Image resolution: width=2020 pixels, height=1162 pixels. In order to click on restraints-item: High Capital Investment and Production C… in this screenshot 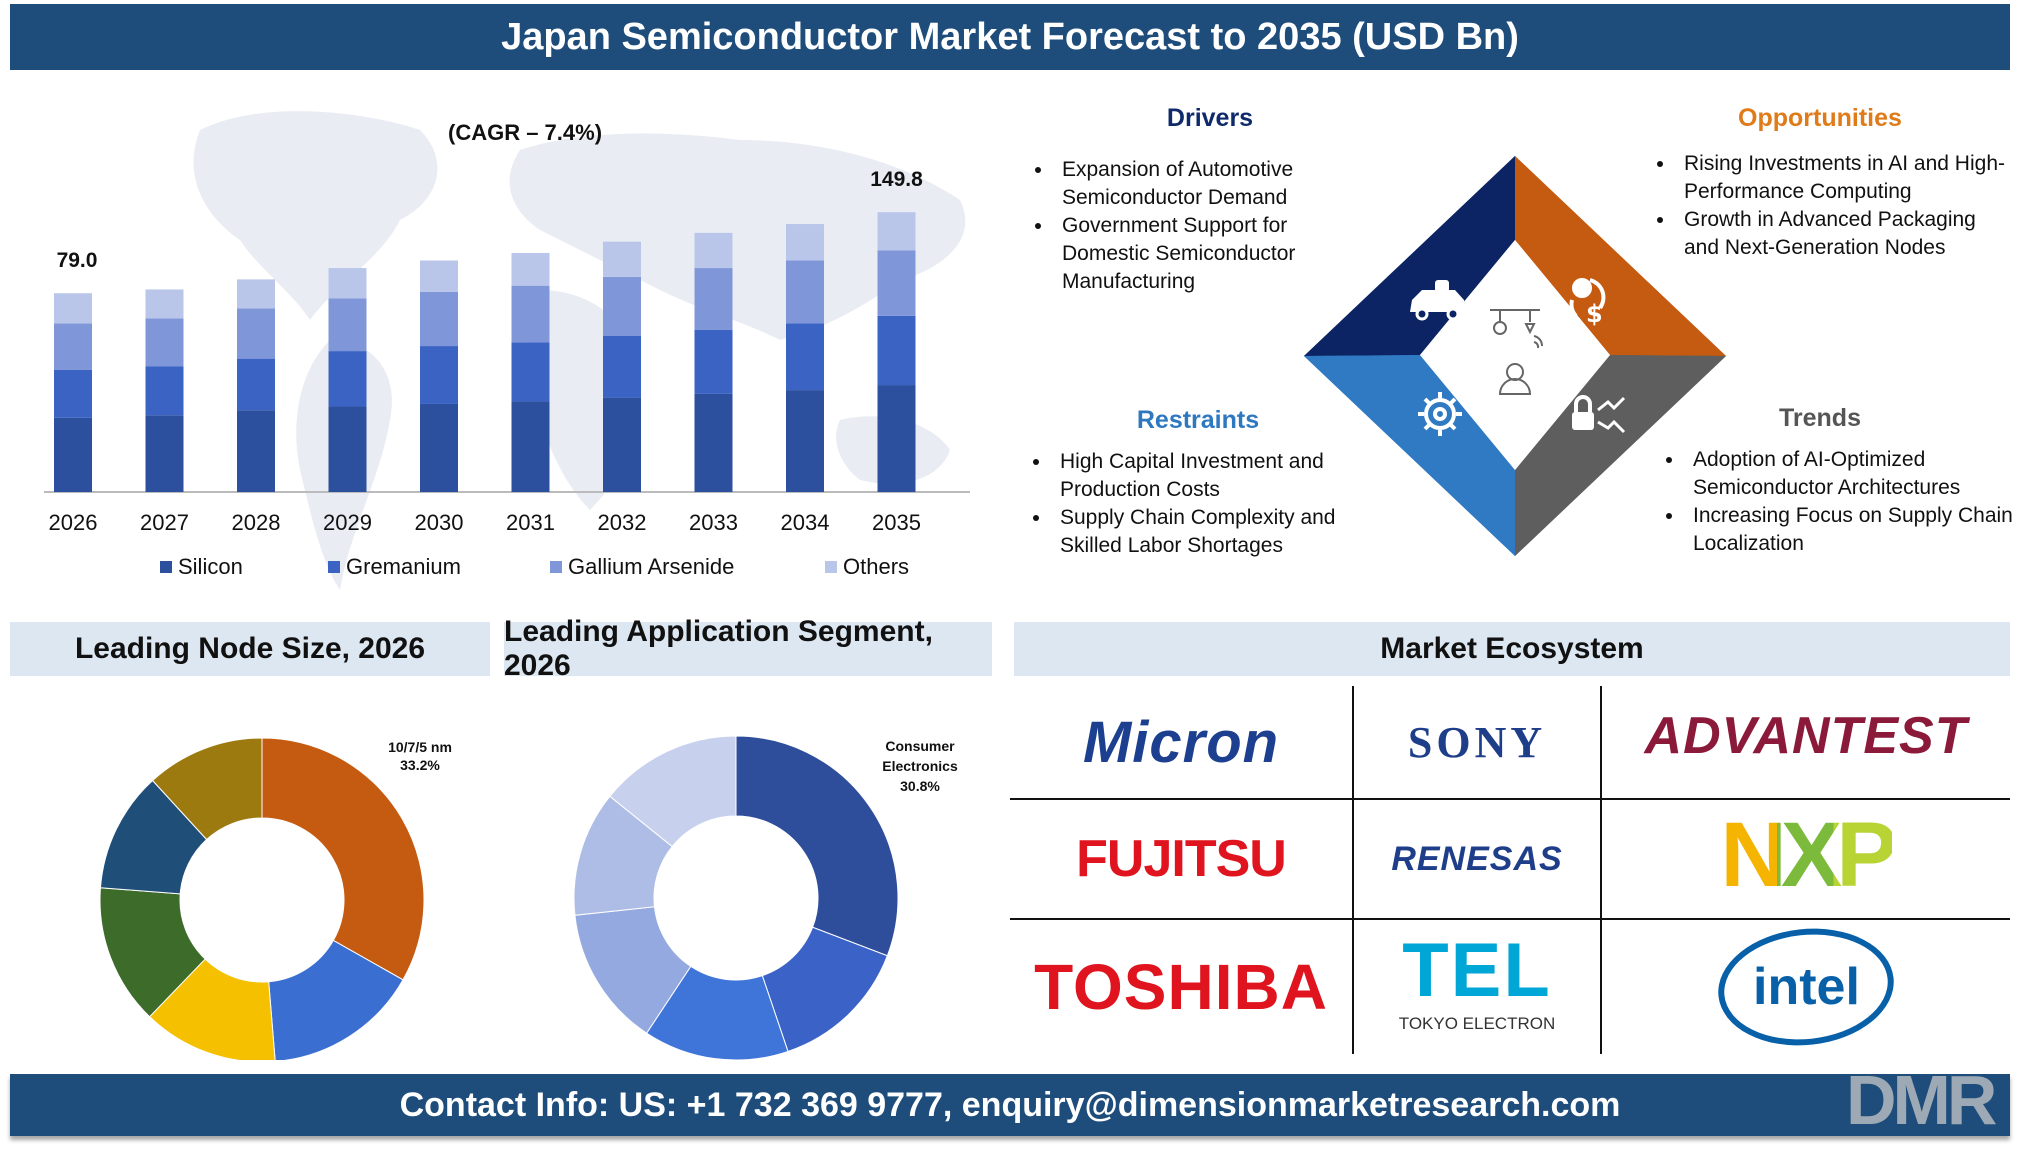, I will do `click(1217, 476)`.